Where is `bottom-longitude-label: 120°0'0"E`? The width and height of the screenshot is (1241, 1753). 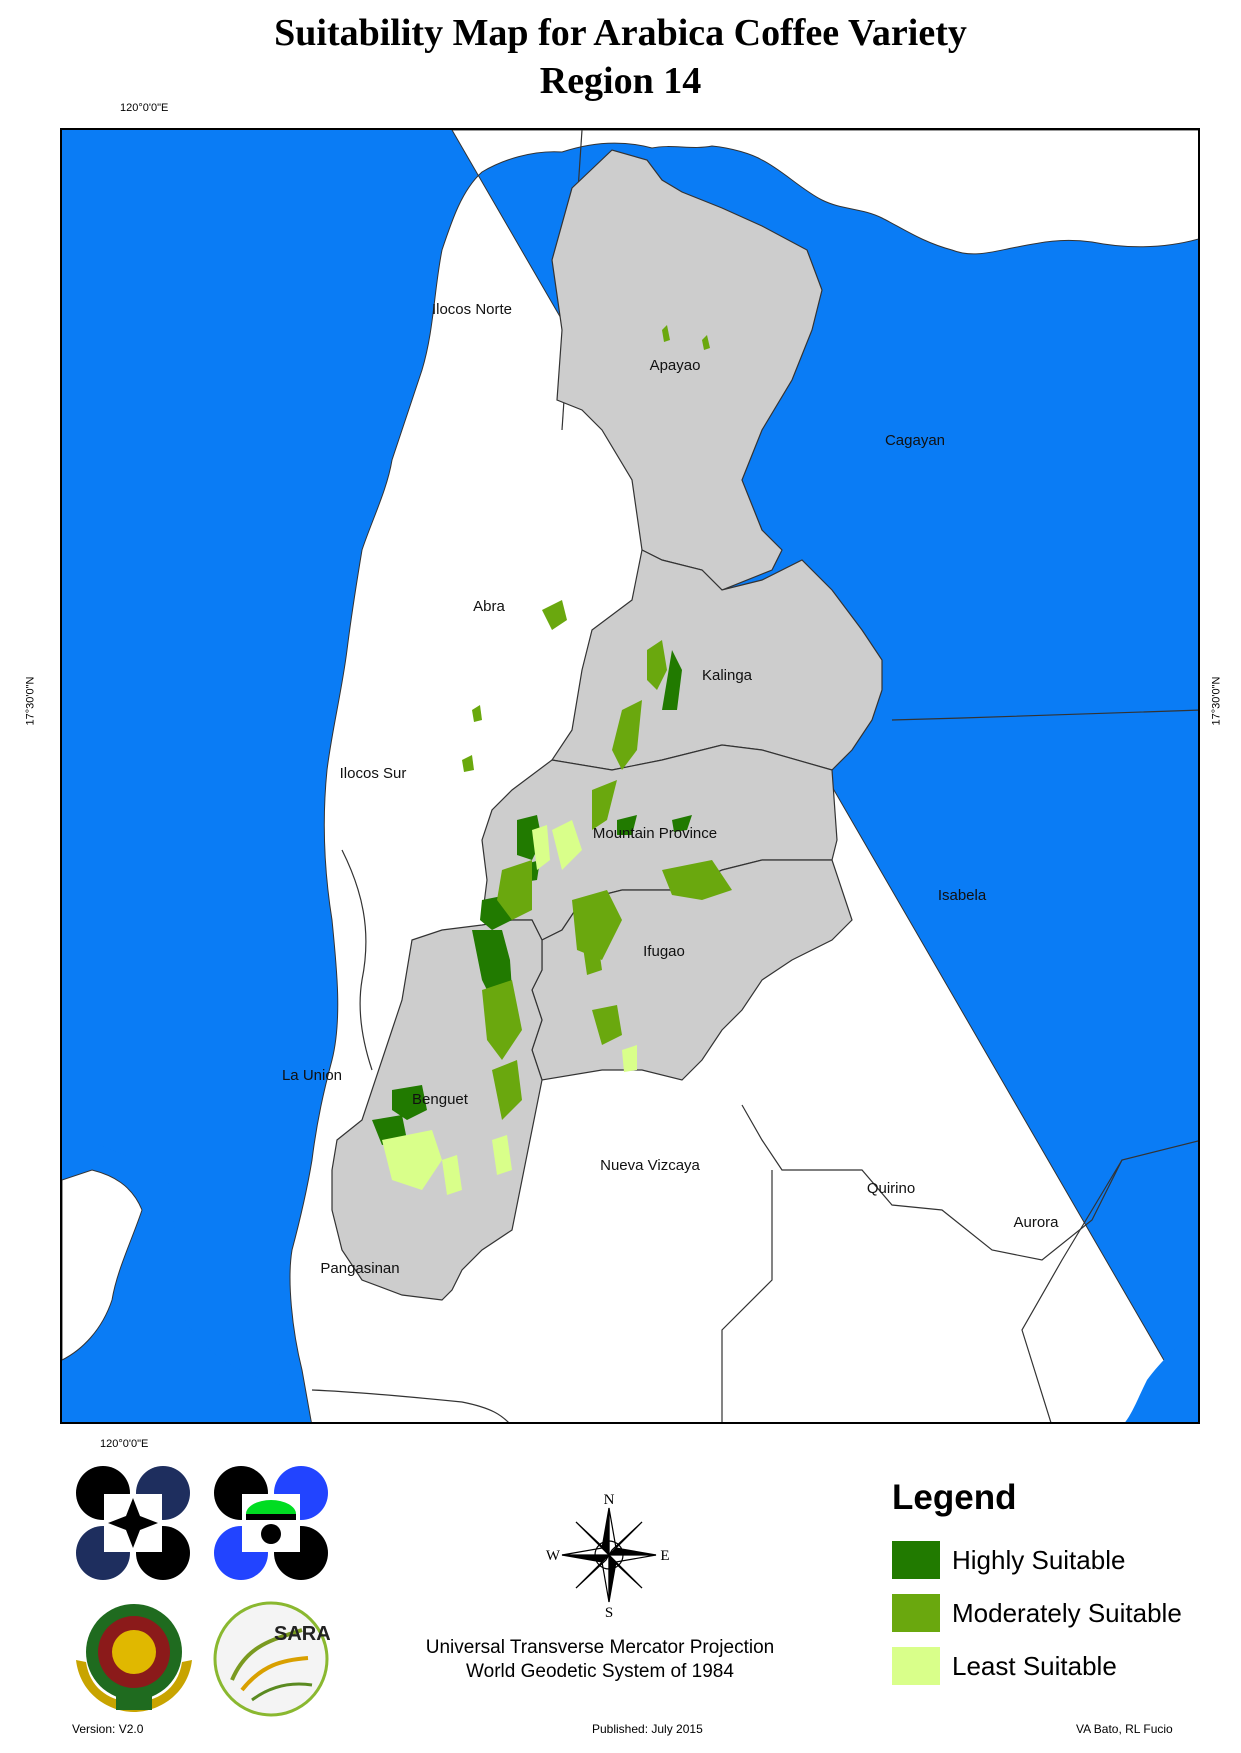 bottom-longitude-label: 120°0'0"E is located at coordinates (124, 1444).